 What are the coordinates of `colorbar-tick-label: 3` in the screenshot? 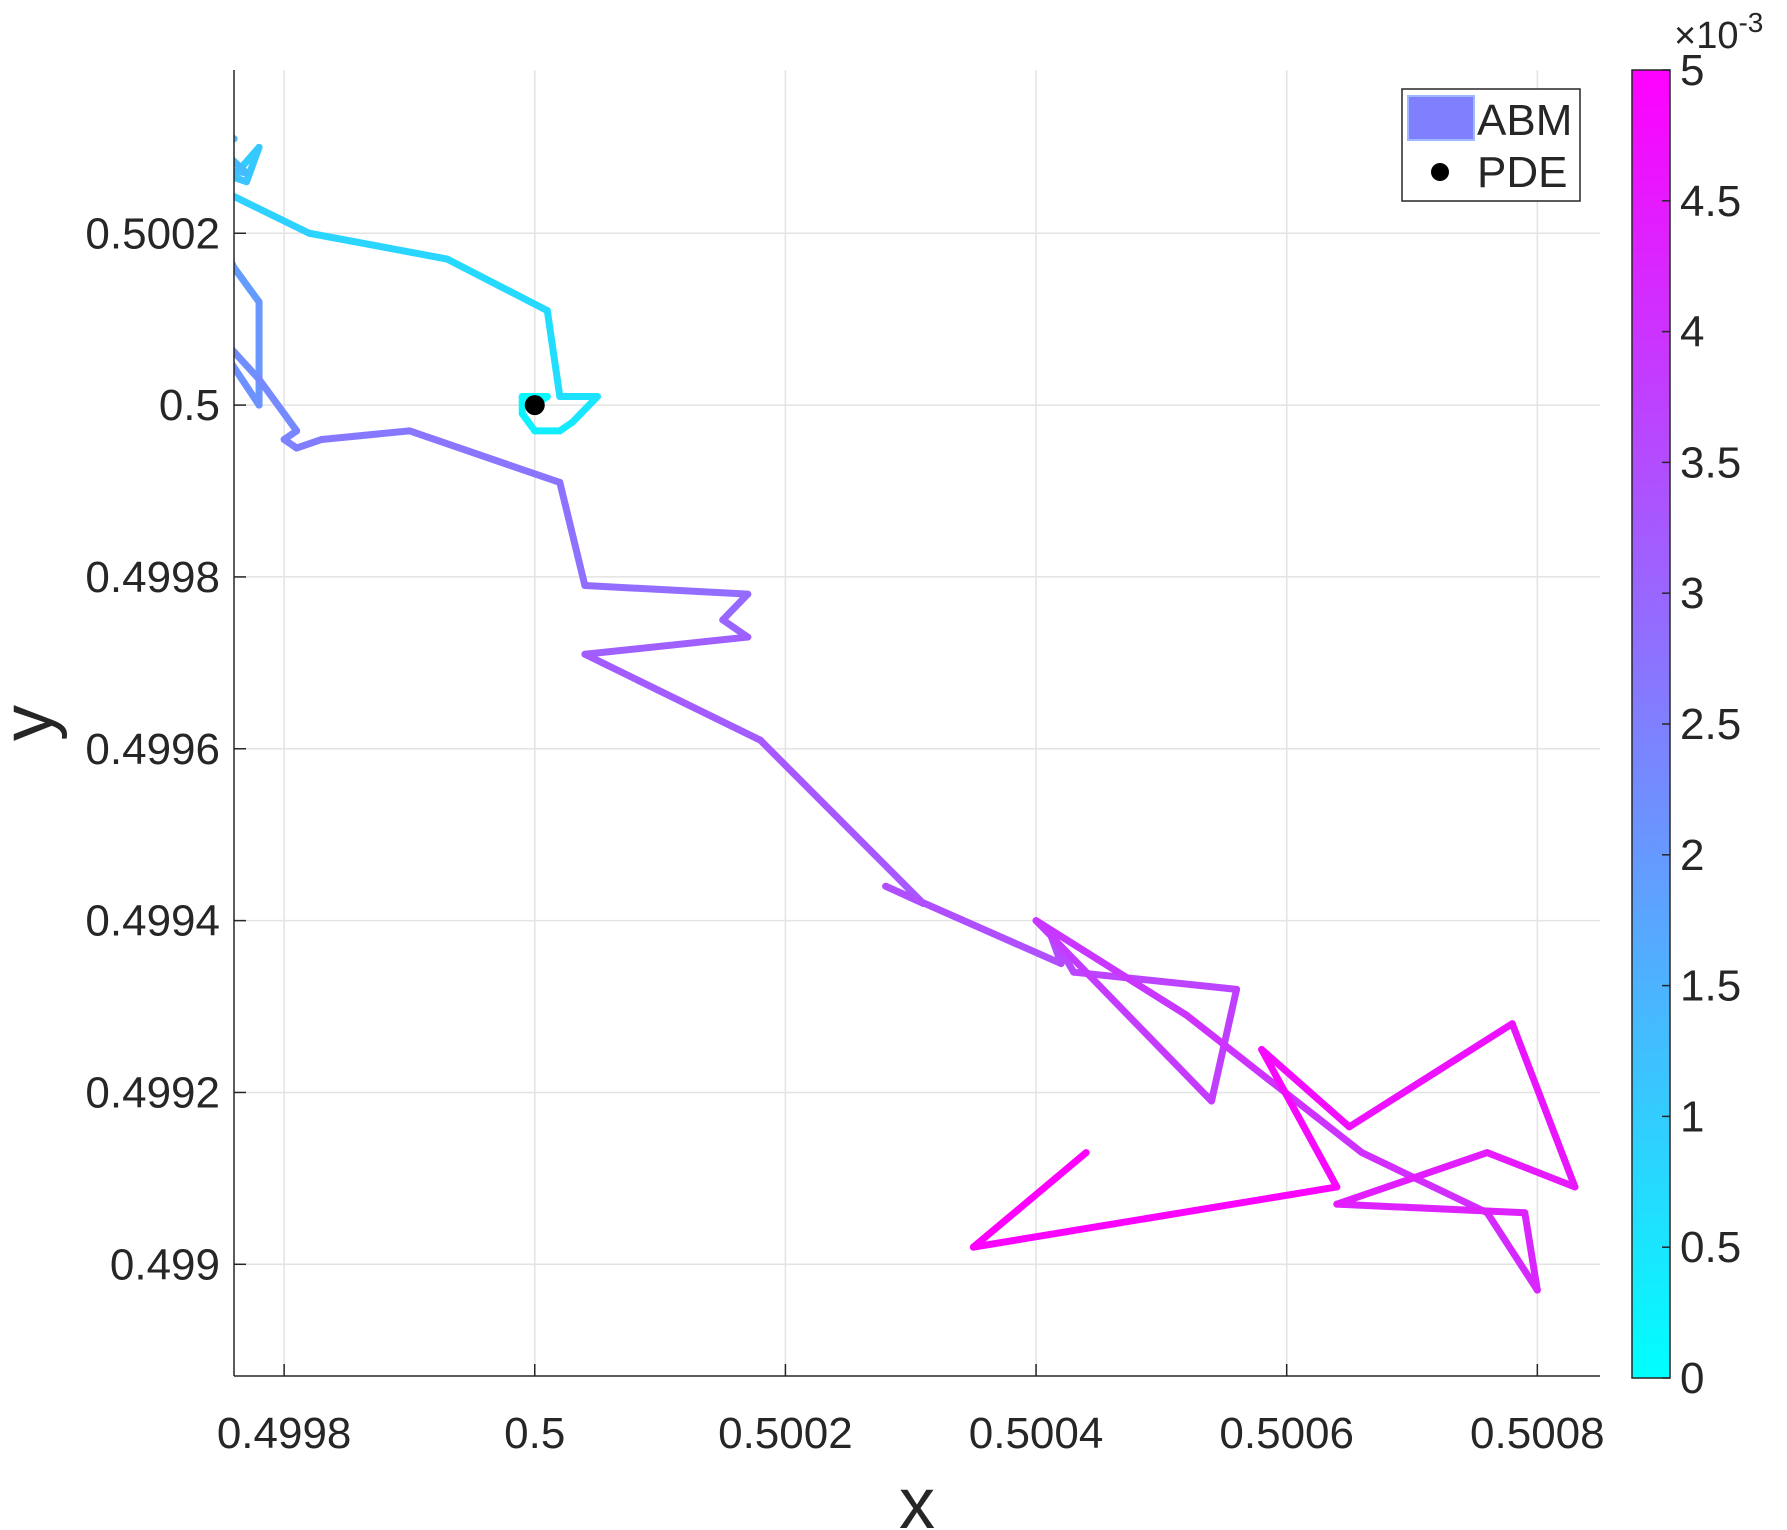 It's located at (1692, 593).